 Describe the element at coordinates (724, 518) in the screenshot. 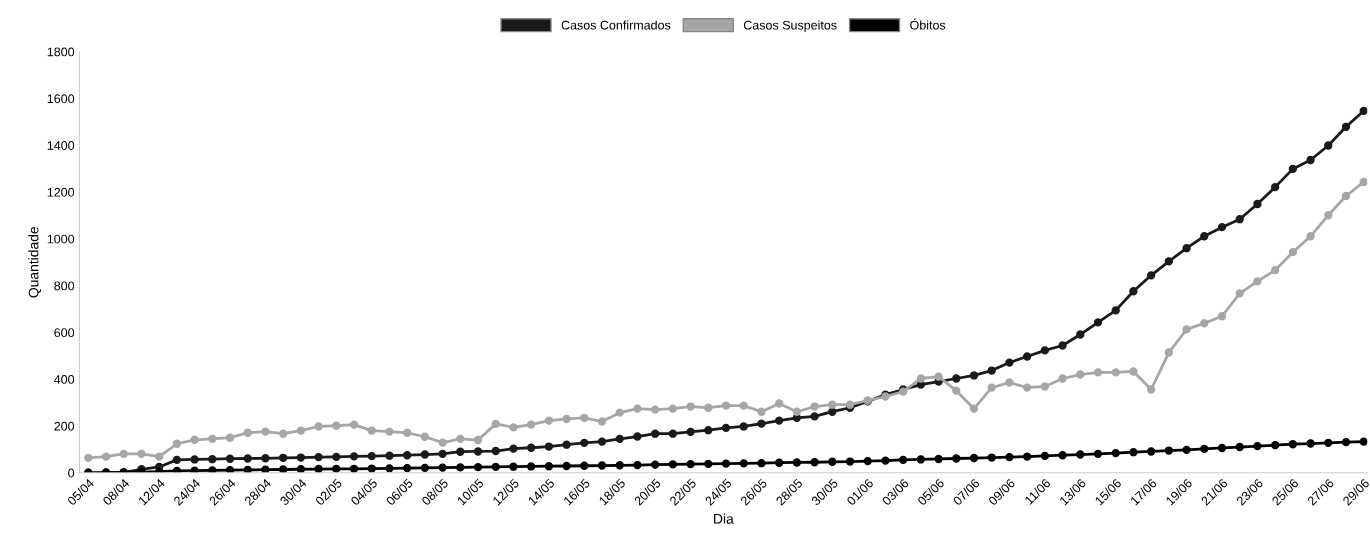

I see `x-axis-title: Dia` at that location.